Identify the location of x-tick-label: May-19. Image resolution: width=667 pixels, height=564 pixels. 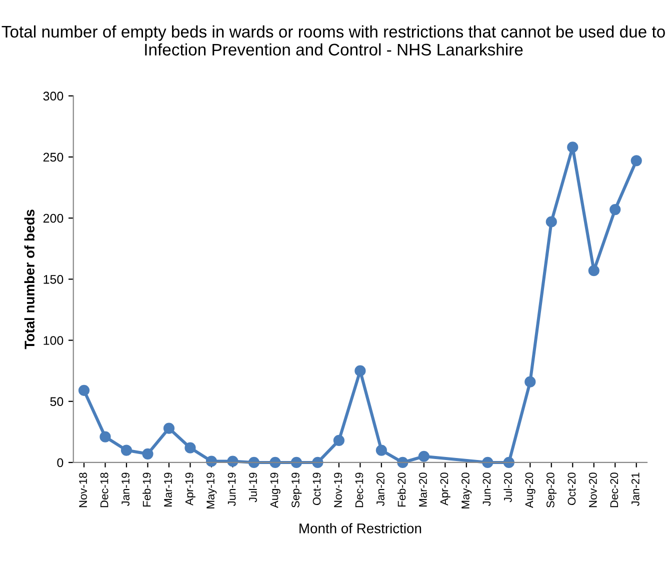
(211, 490).